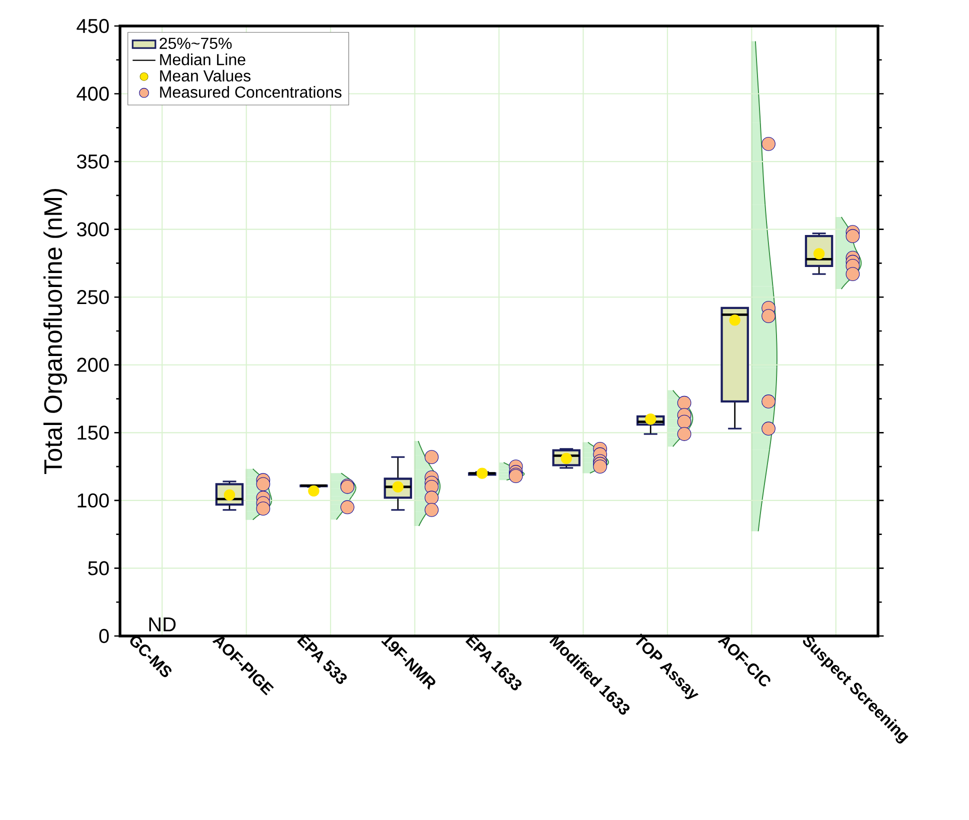 This screenshot has width=969, height=820. I want to click on legend-label: Mean Values, so click(205, 76).